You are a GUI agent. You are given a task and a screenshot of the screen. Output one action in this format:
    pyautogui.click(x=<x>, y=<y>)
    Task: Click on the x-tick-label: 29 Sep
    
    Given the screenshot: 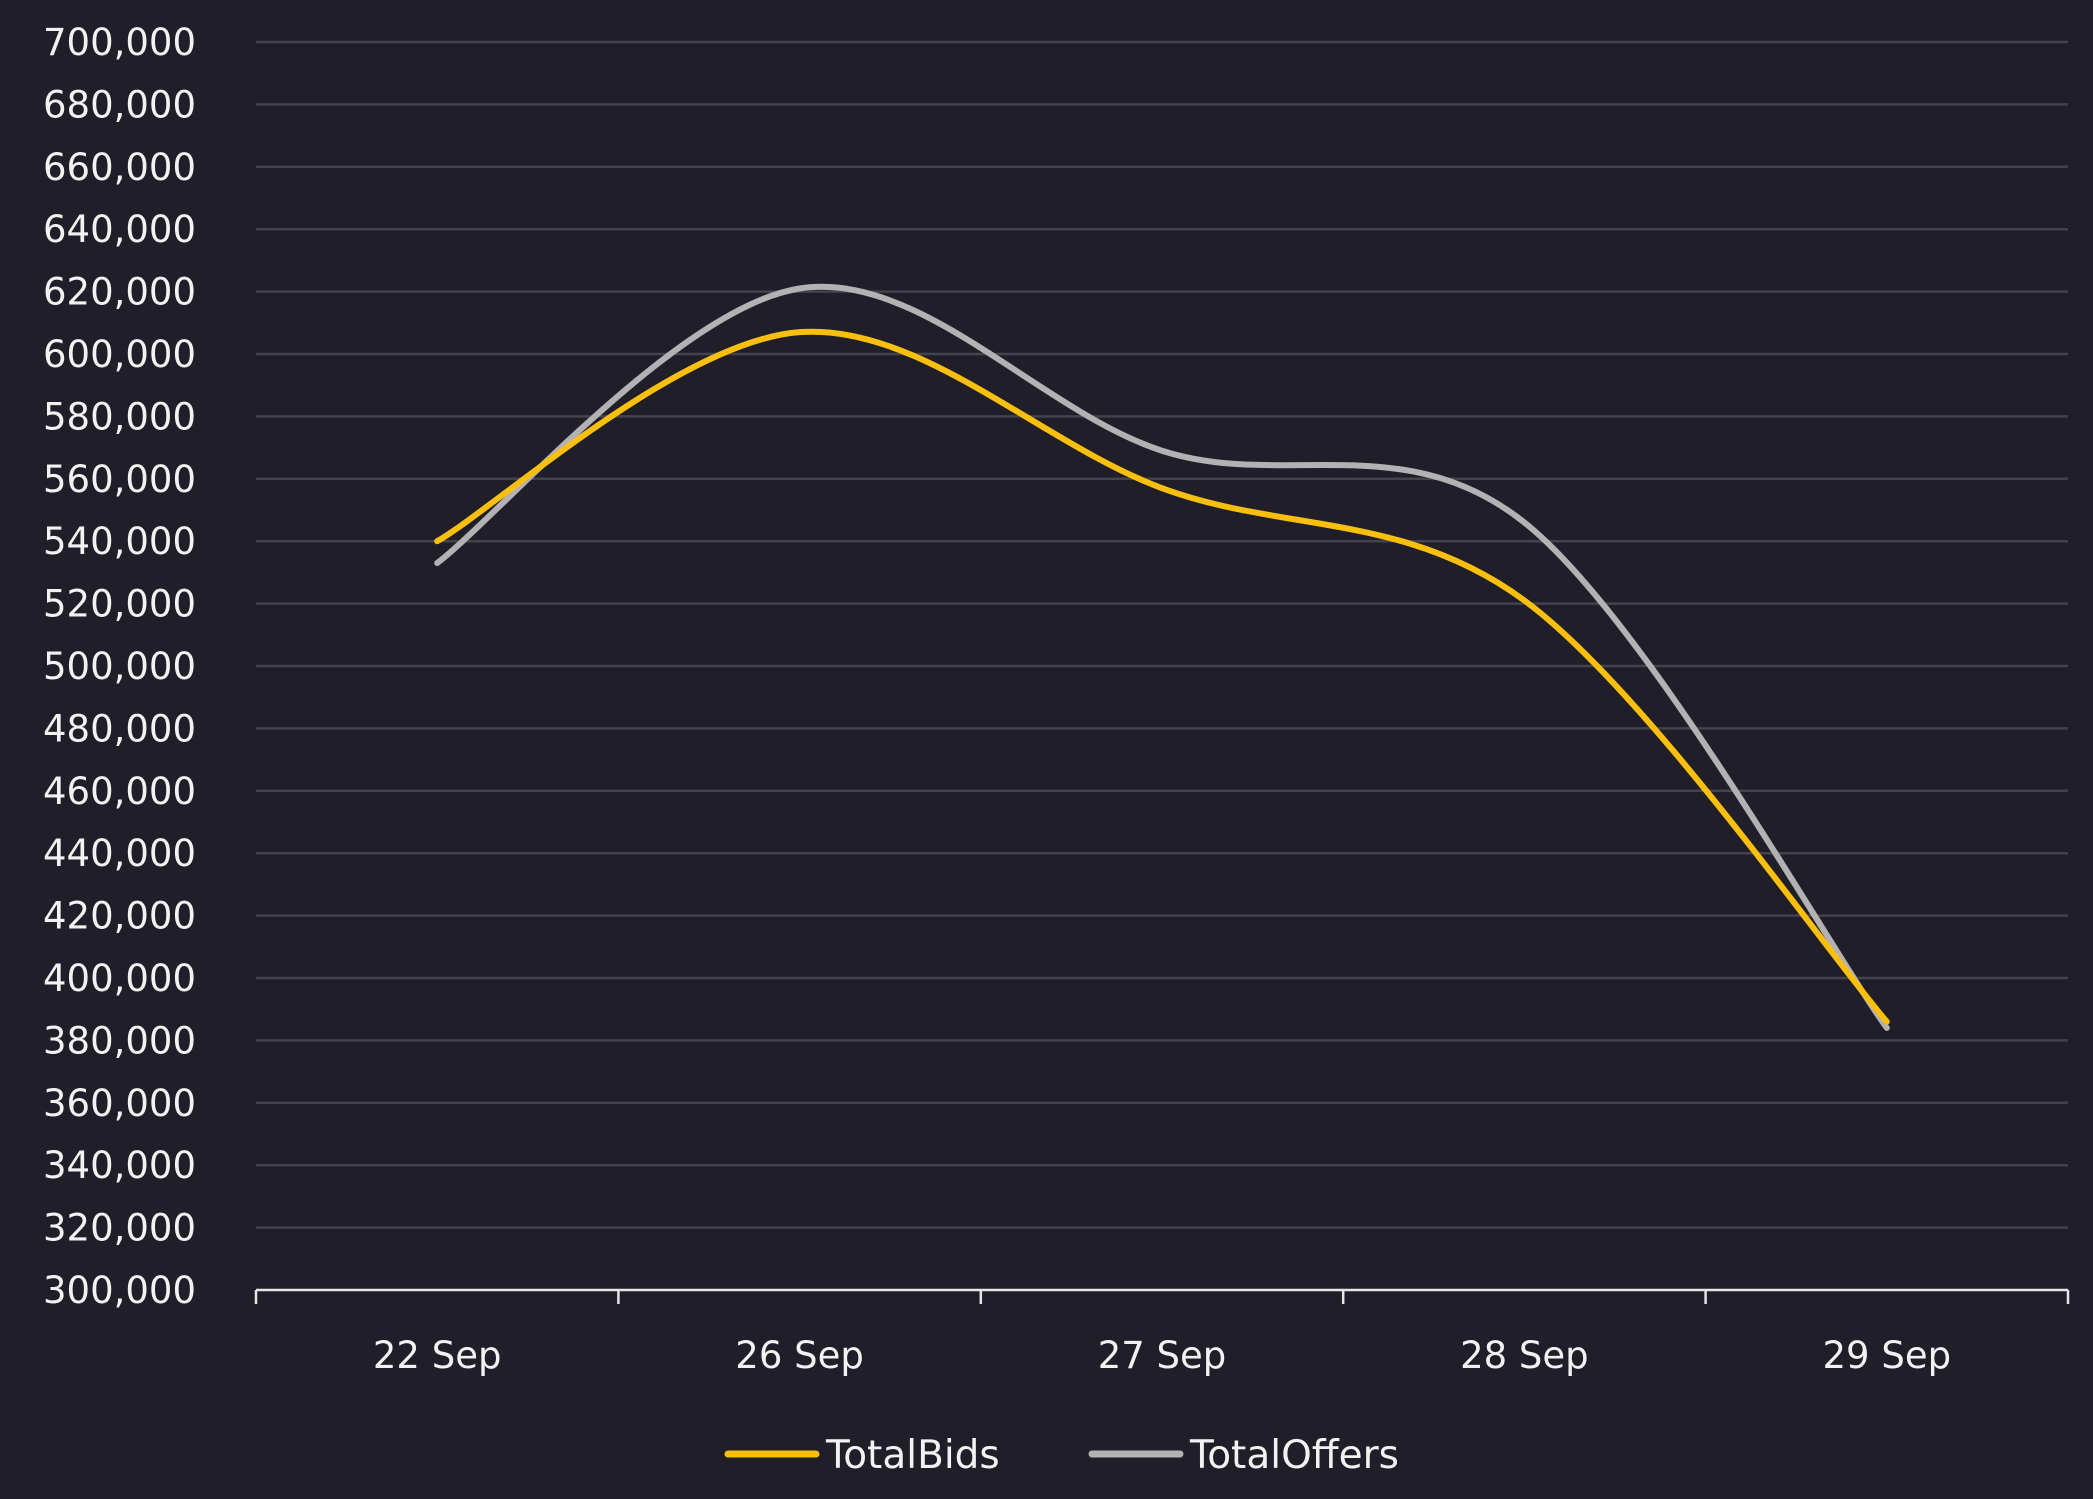 What is the action you would take?
    pyautogui.click(x=1887, y=1355)
    